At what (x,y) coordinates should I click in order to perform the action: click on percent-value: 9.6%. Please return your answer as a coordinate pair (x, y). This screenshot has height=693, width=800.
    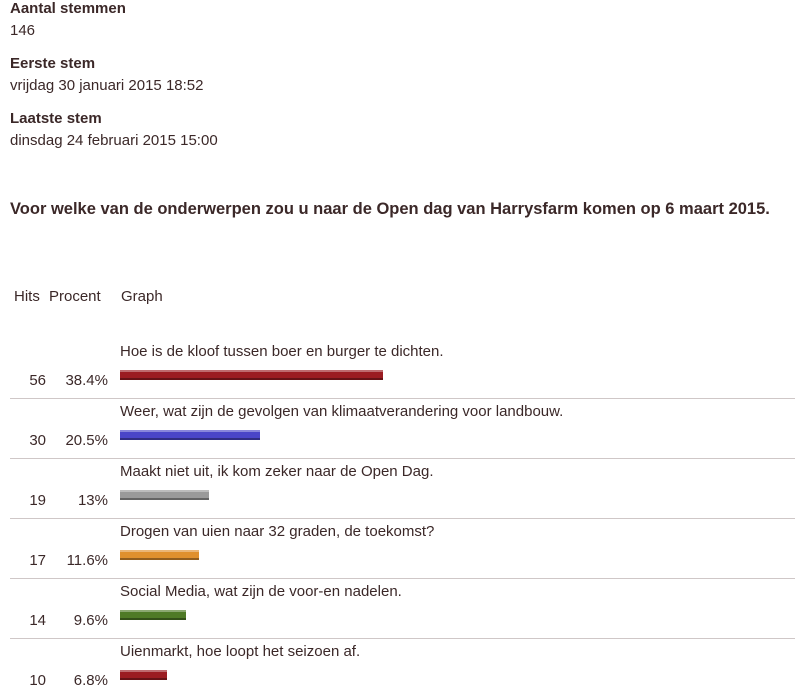
    Looking at the image, I should click on (90, 620).